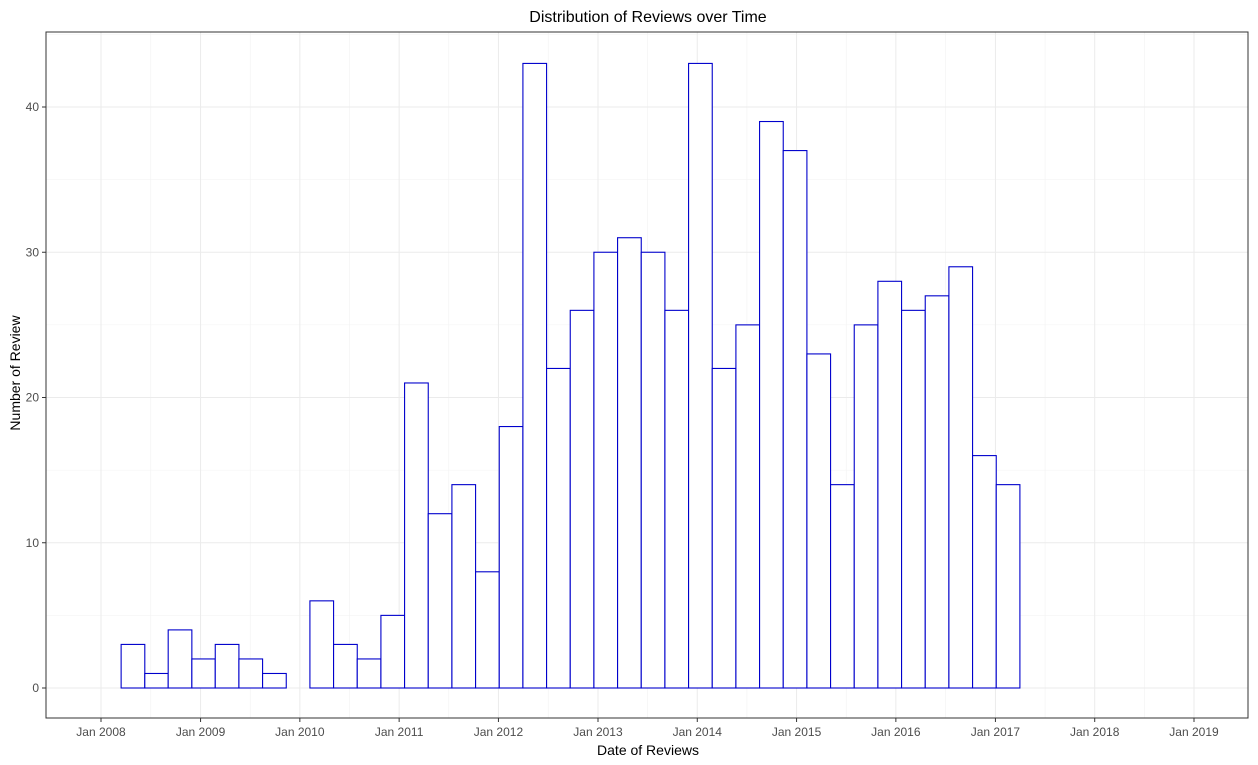  I want to click on x-tick-label: Jan 2010, so click(300, 732).